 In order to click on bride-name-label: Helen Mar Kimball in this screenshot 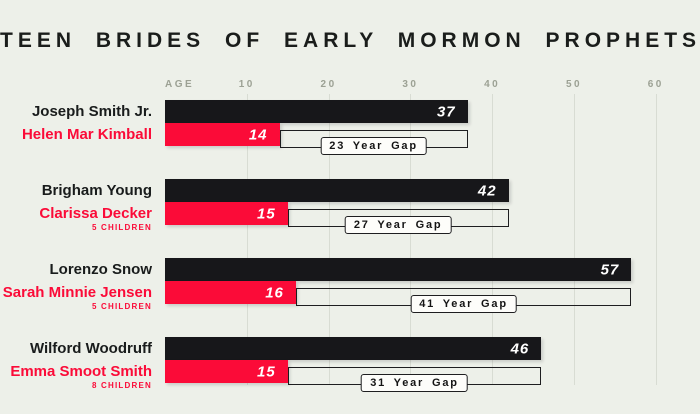, I will do `click(86, 134)`.